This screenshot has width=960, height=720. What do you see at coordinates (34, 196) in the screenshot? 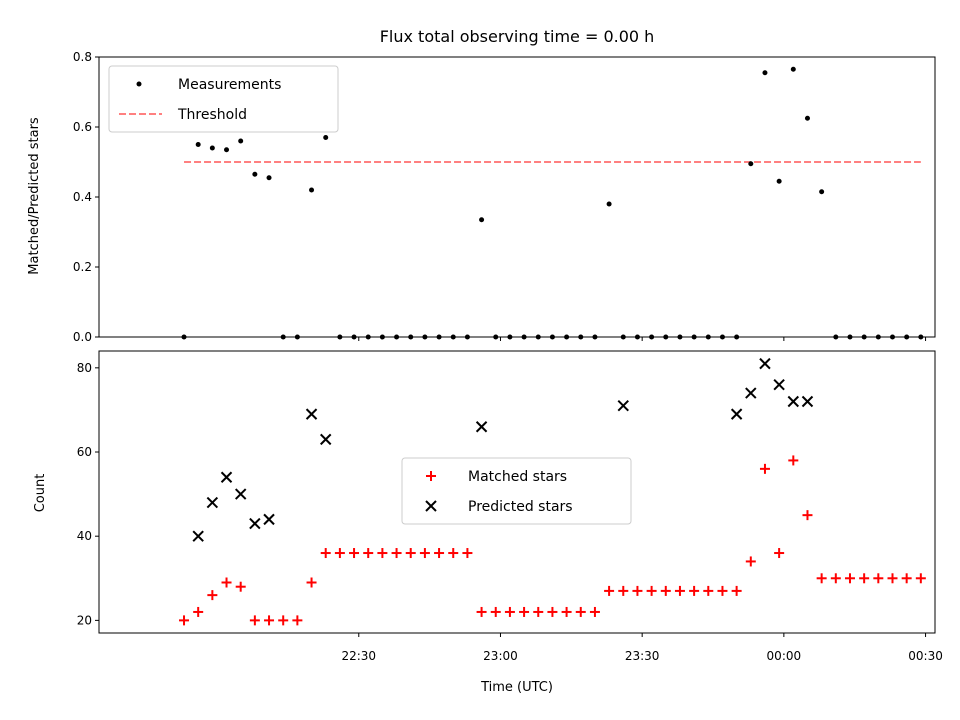
I see `top-y-axis-label: Matched/Predicted stars` at bounding box center [34, 196].